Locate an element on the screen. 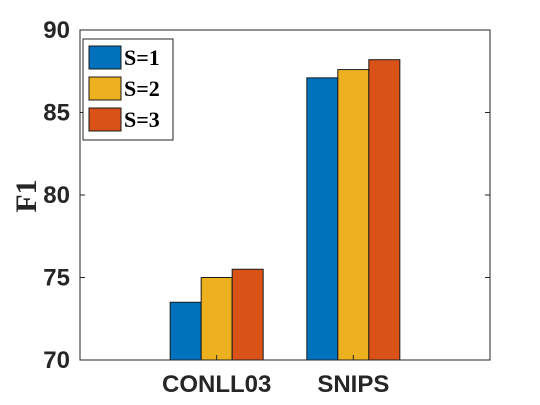 This screenshot has width=540, height=405. y-axis-label: F1 is located at coordinates (26, 195).